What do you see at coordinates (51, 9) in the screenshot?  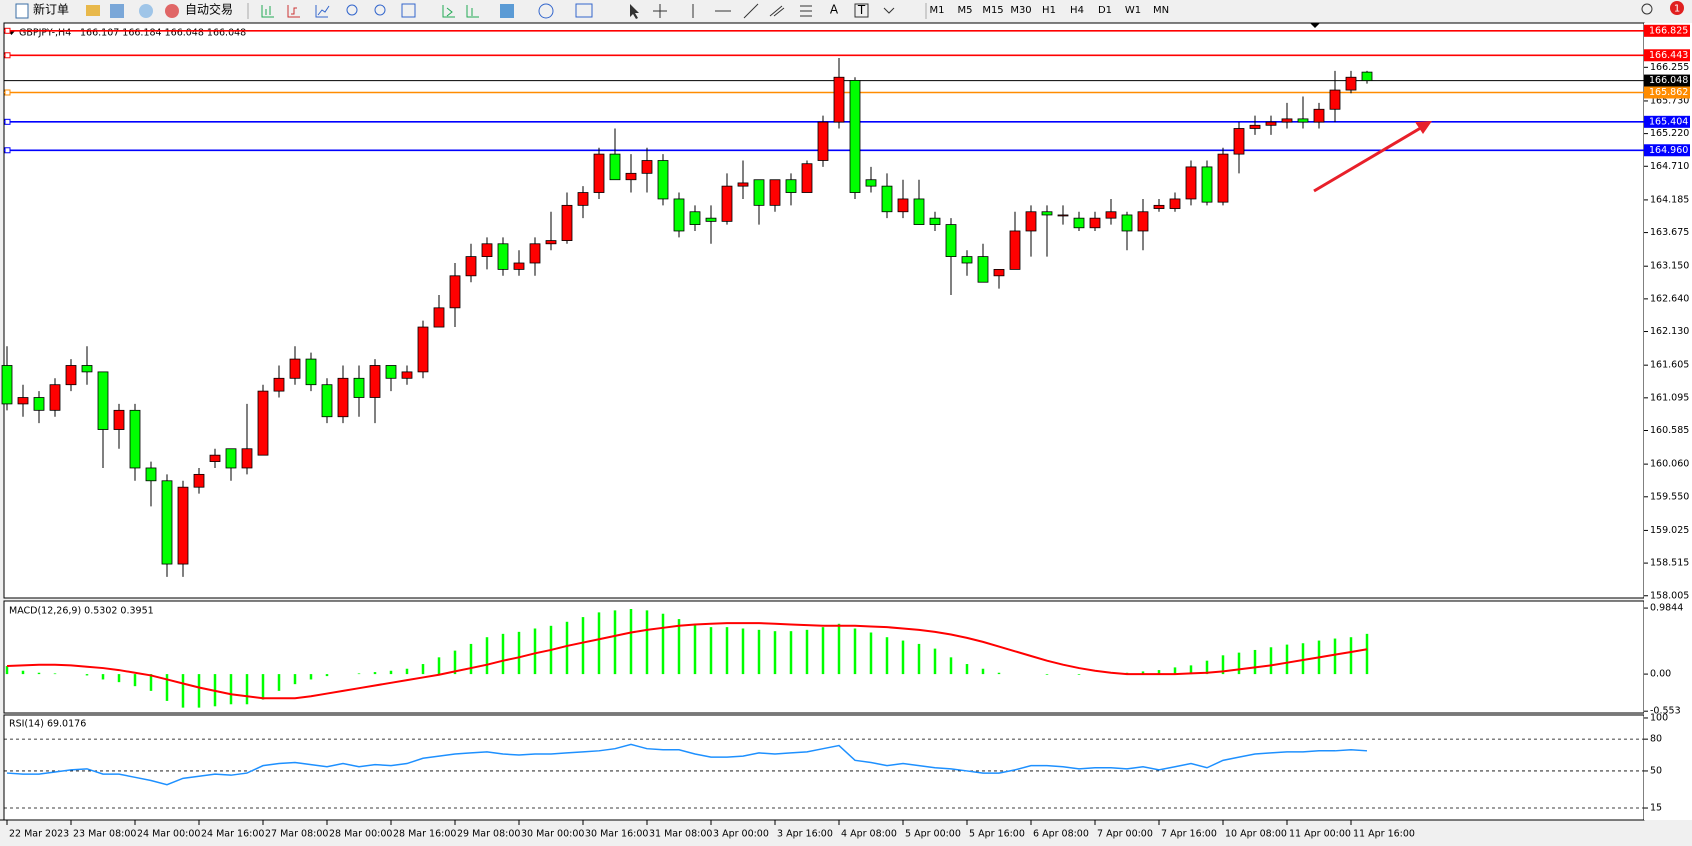 I see `new-order-button: 新订单` at bounding box center [51, 9].